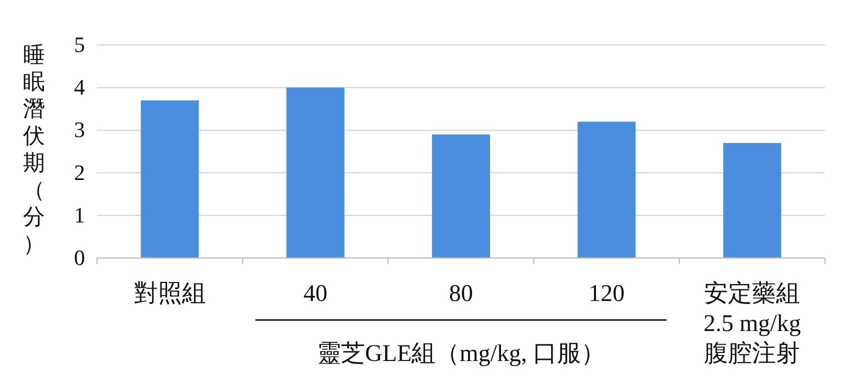  Describe the element at coordinates (79, 257) in the screenshot. I see `y-tick-label: 0` at that location.